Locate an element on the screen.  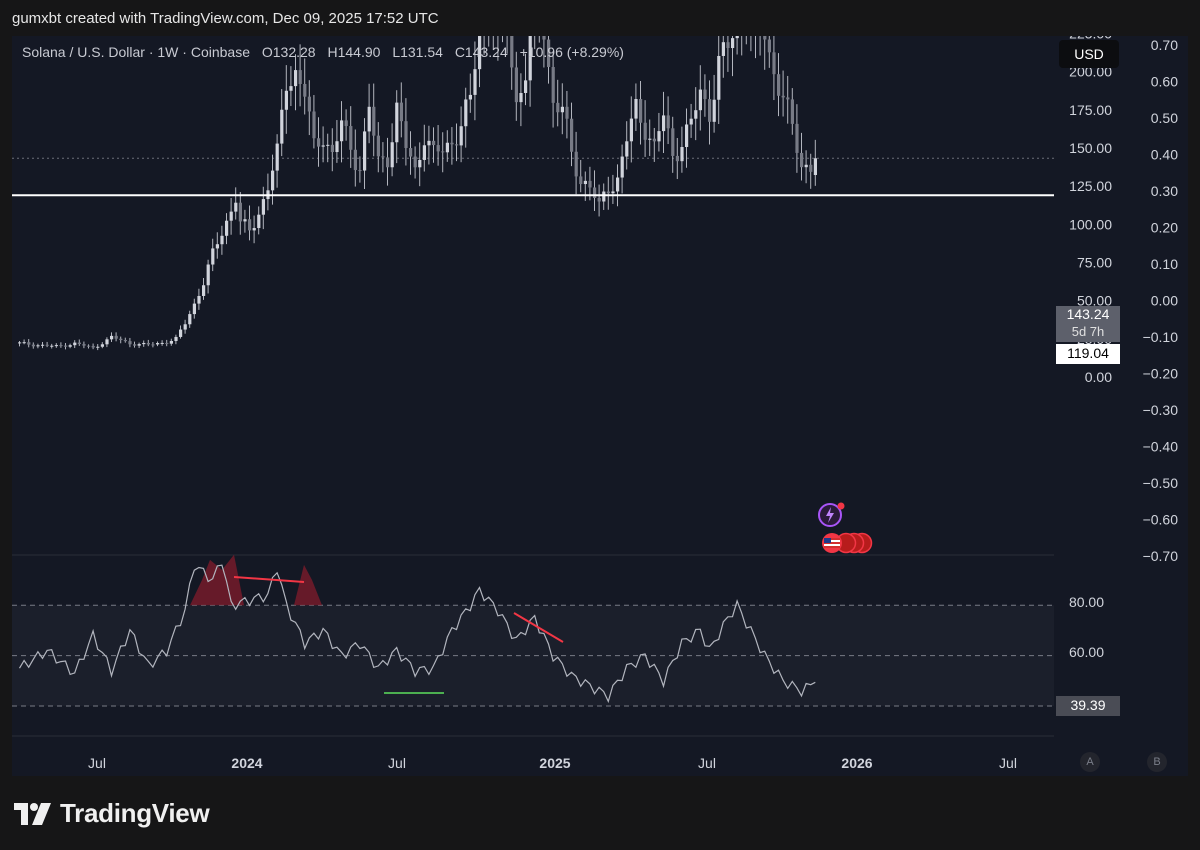
price-axis-label: 100.00 is located at coordinates (1090, 224).